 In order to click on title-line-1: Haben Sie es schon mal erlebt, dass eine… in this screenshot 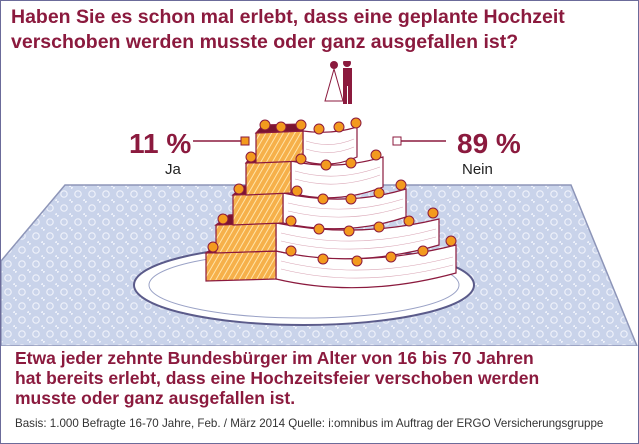, I will do `click(288, 17)`.